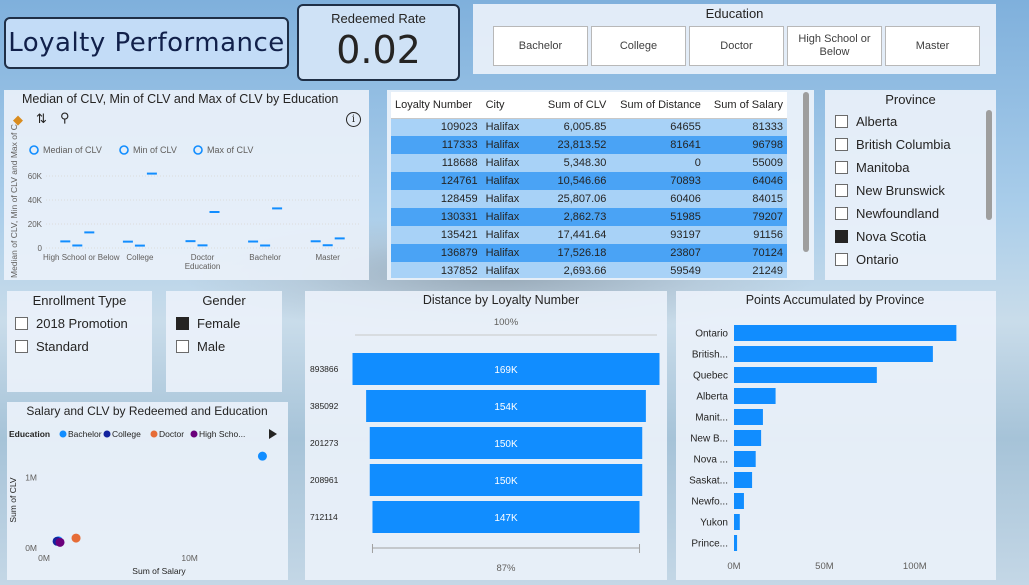  I want to click on legend-label: Median of CLV, so click(72, 150).